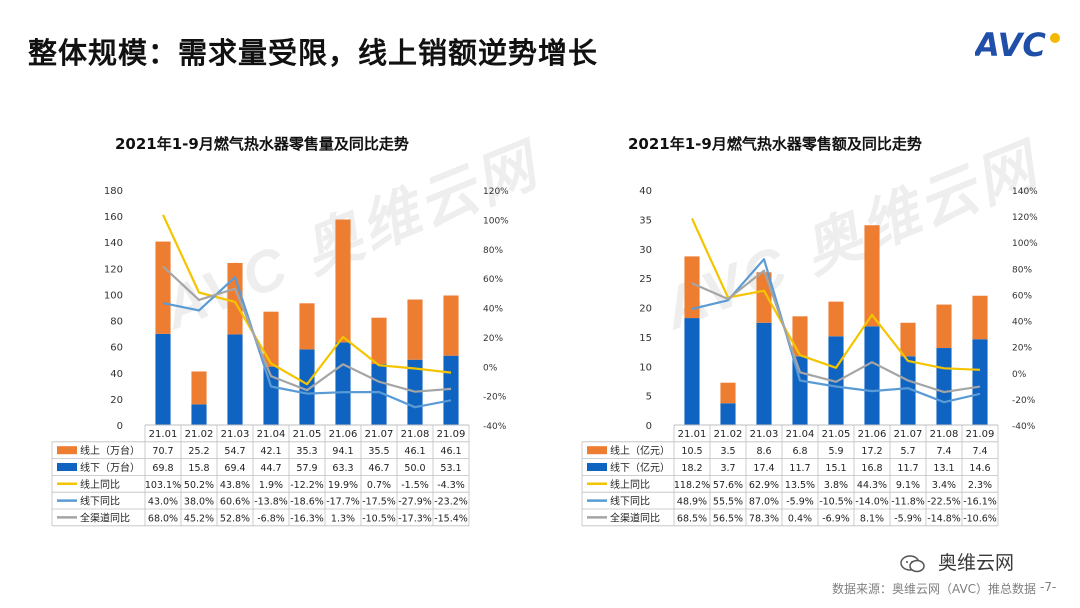 This screenshot has width=1080, height=608. Describe the element at coordinates (313, 53) in the screenshot. I see `slide-title: 整体规模：需求量受限，线上销额逆势增长` at that location.